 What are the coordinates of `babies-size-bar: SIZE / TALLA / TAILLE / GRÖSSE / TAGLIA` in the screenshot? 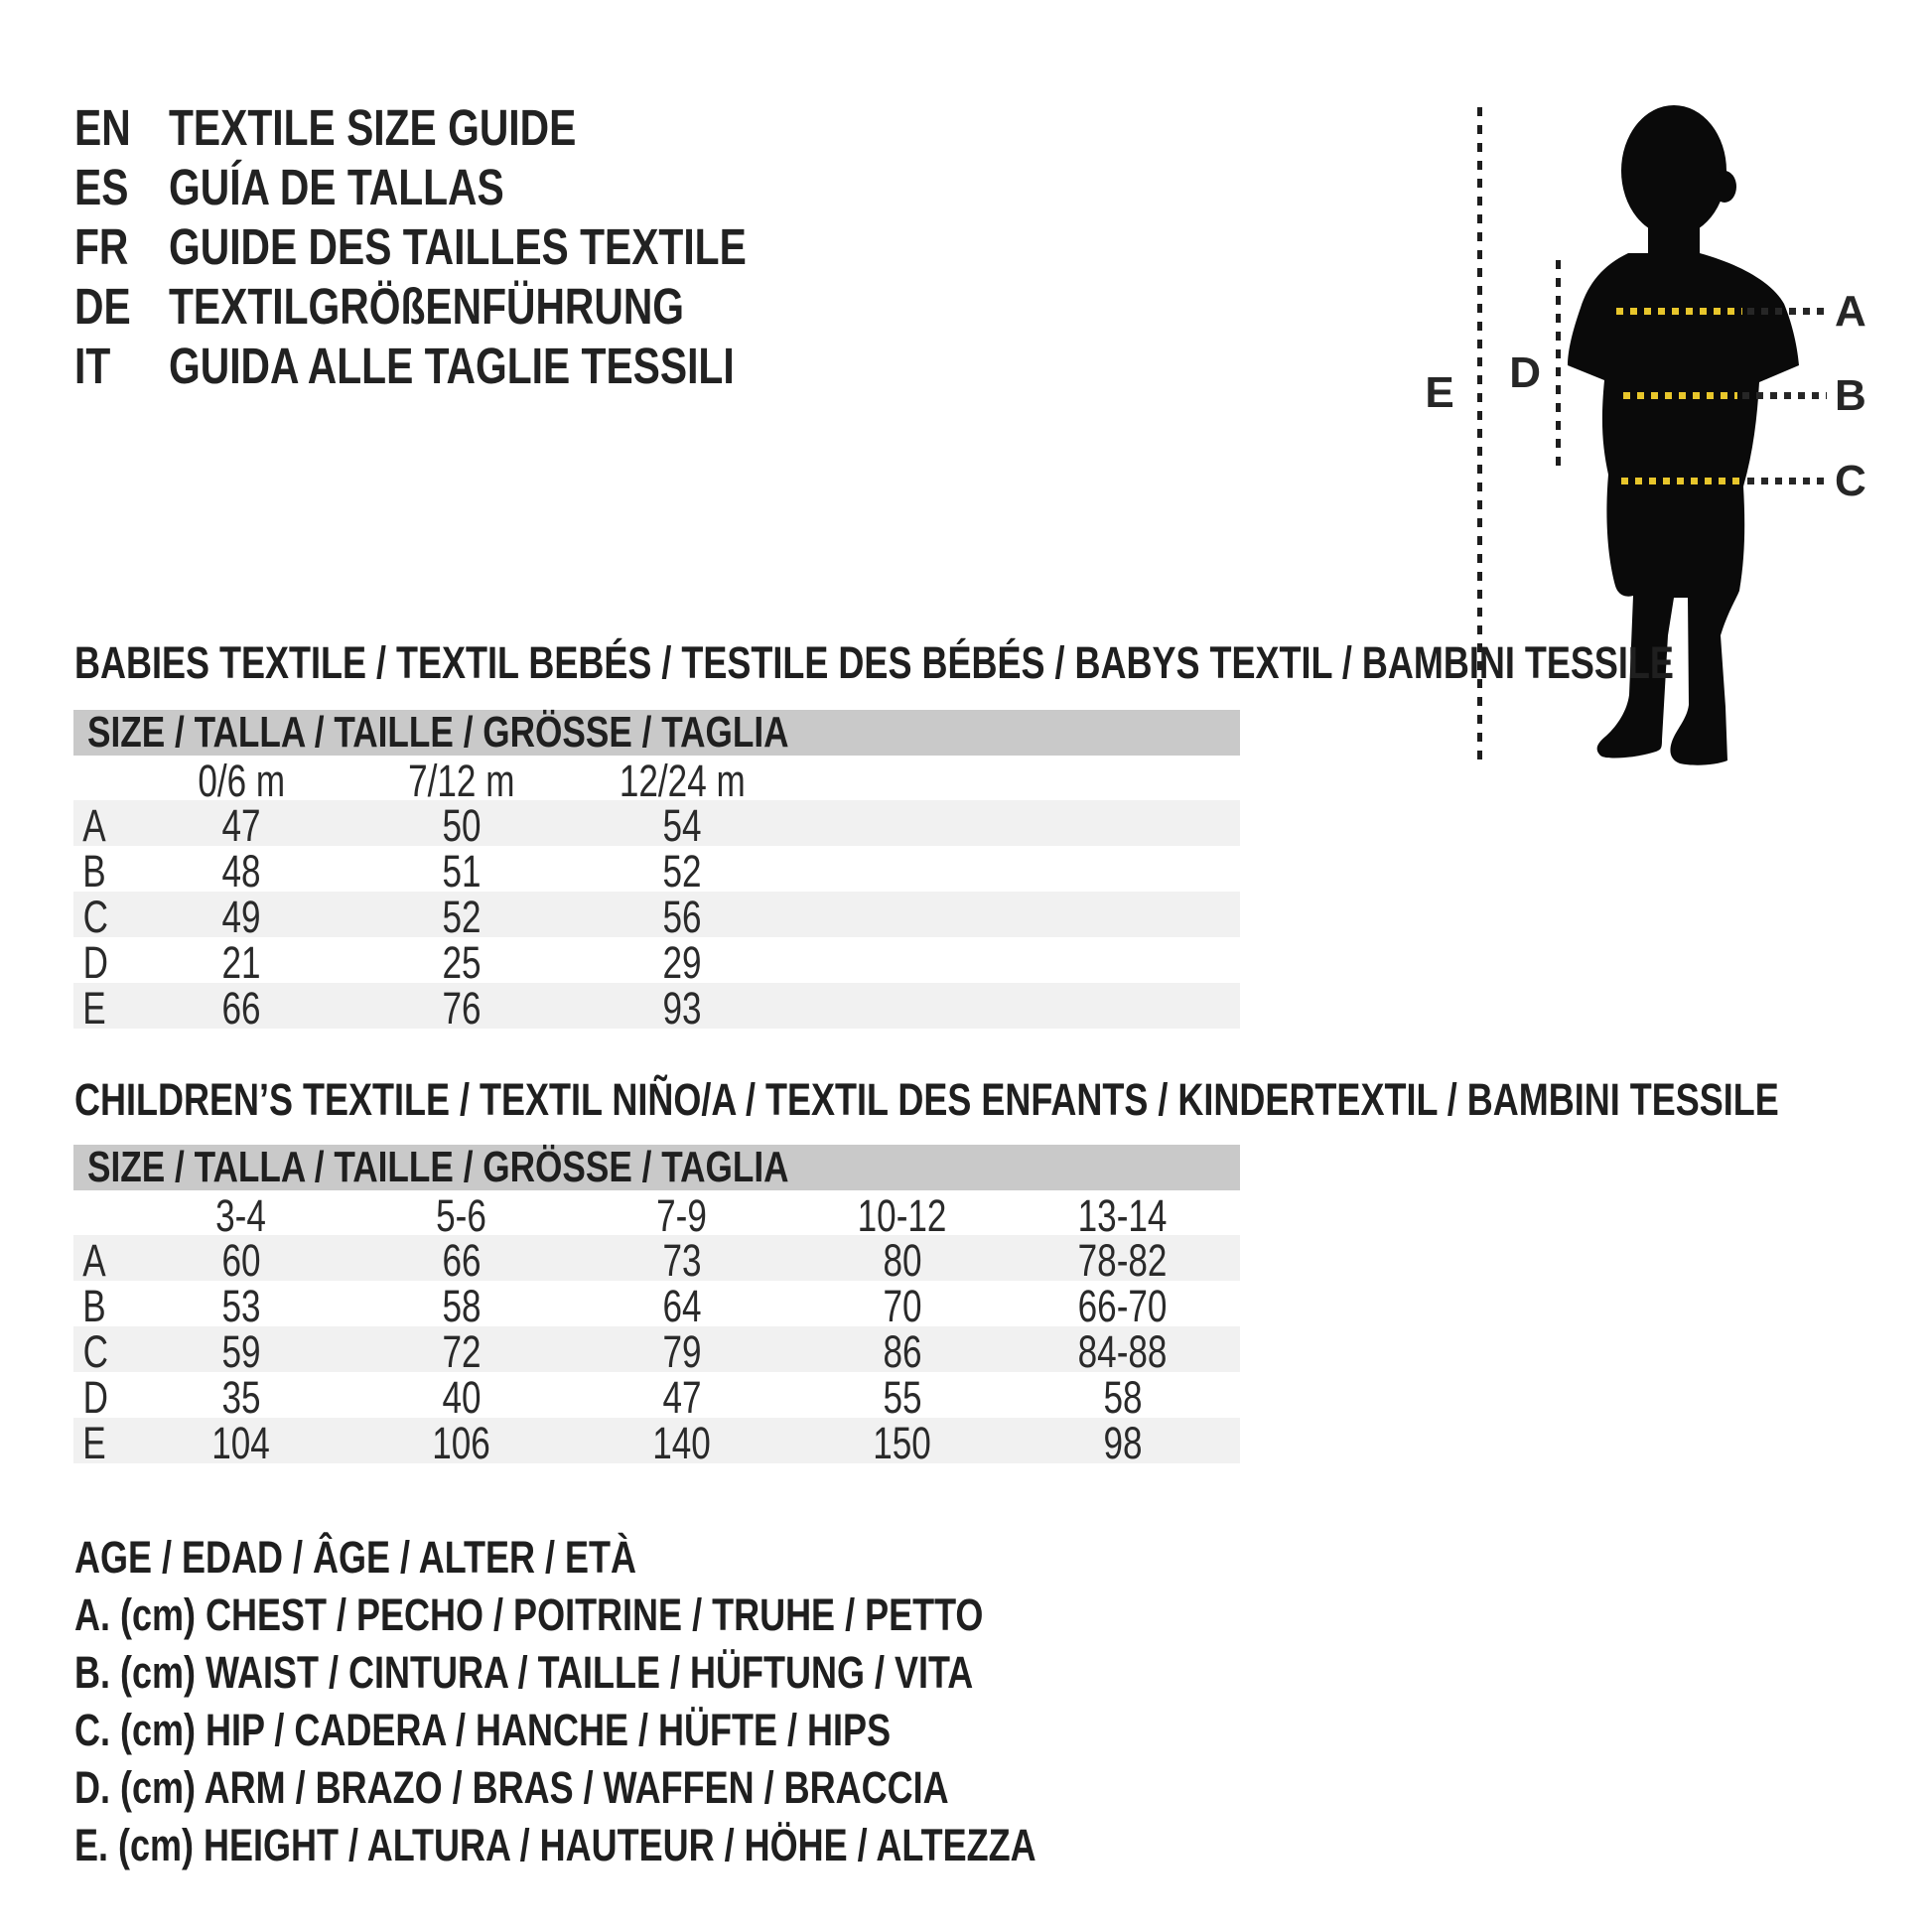 It's located at (657, 732).